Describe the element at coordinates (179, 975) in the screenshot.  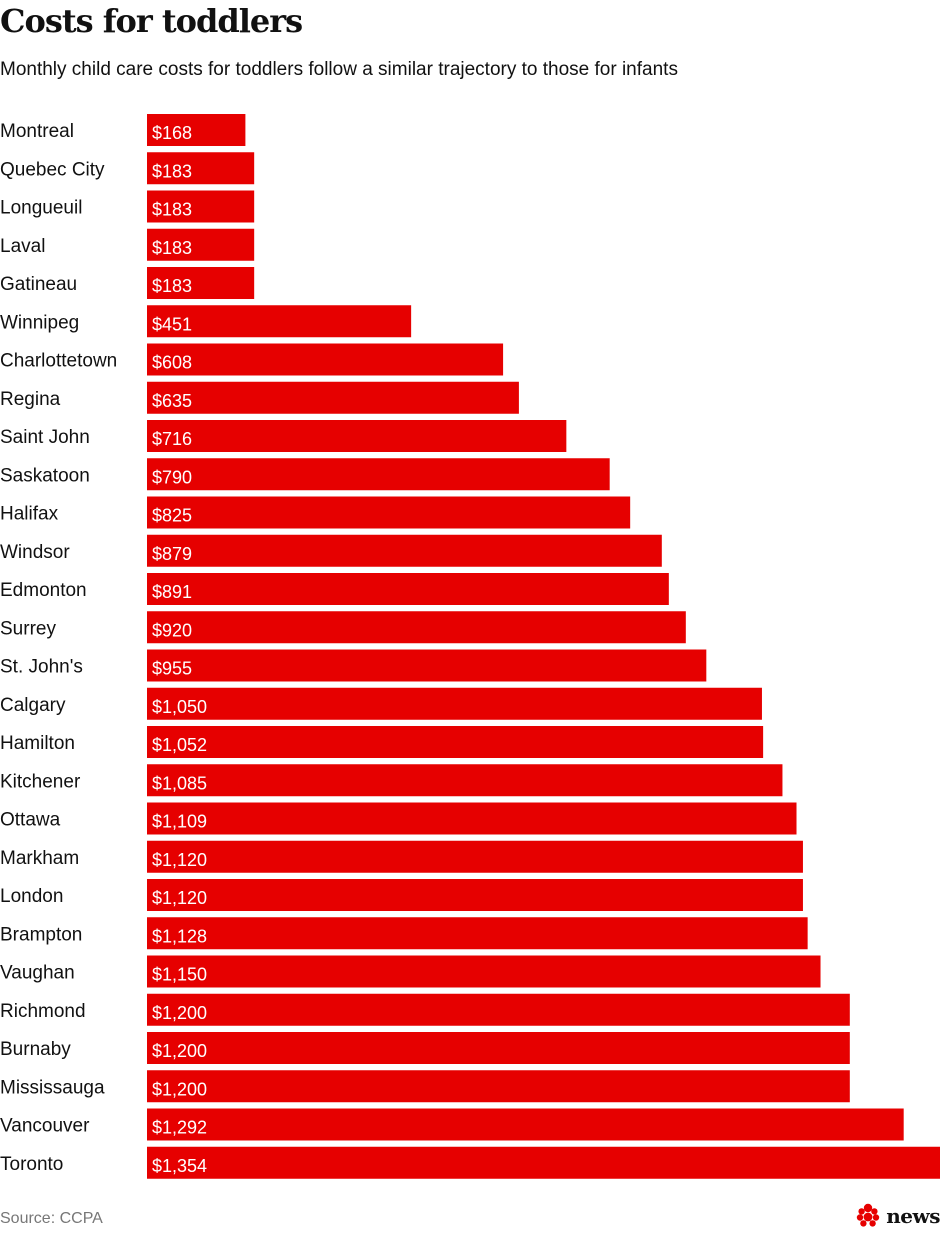
I see `bar-value-label: $1,150` at that location.